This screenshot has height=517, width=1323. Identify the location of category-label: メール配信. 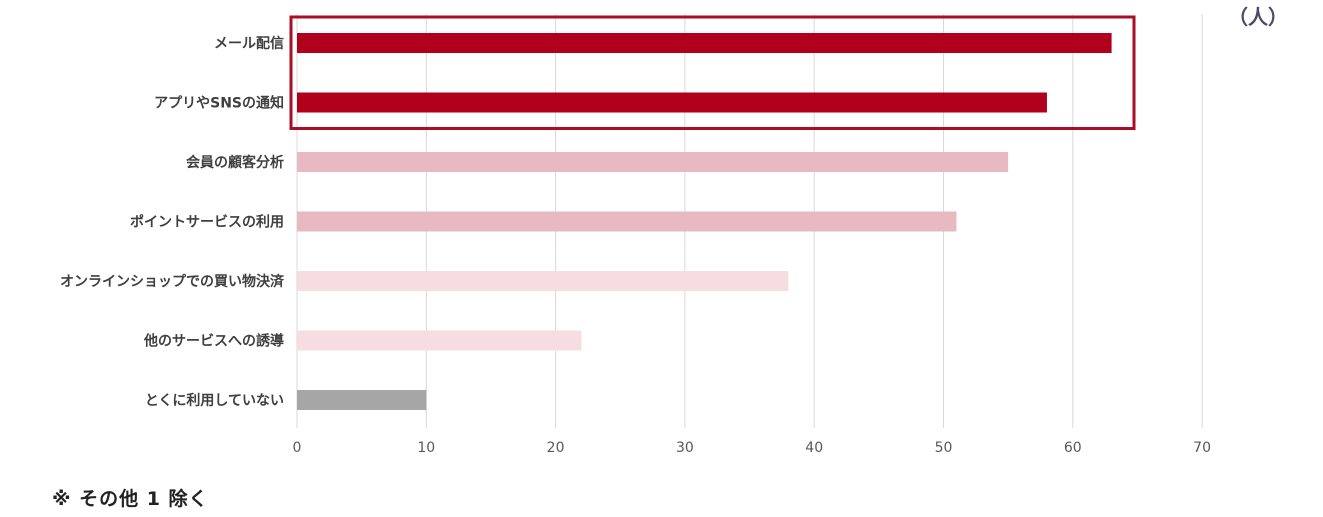
(249, 43).